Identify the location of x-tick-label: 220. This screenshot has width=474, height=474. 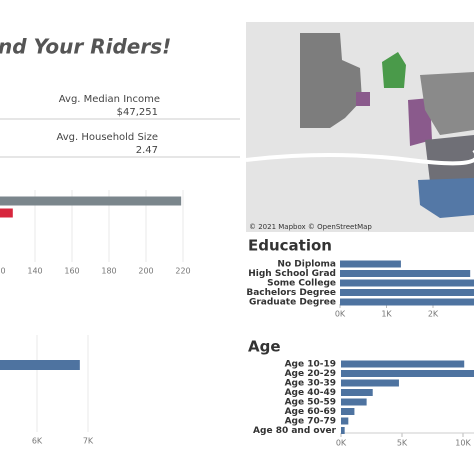
(182, 271).